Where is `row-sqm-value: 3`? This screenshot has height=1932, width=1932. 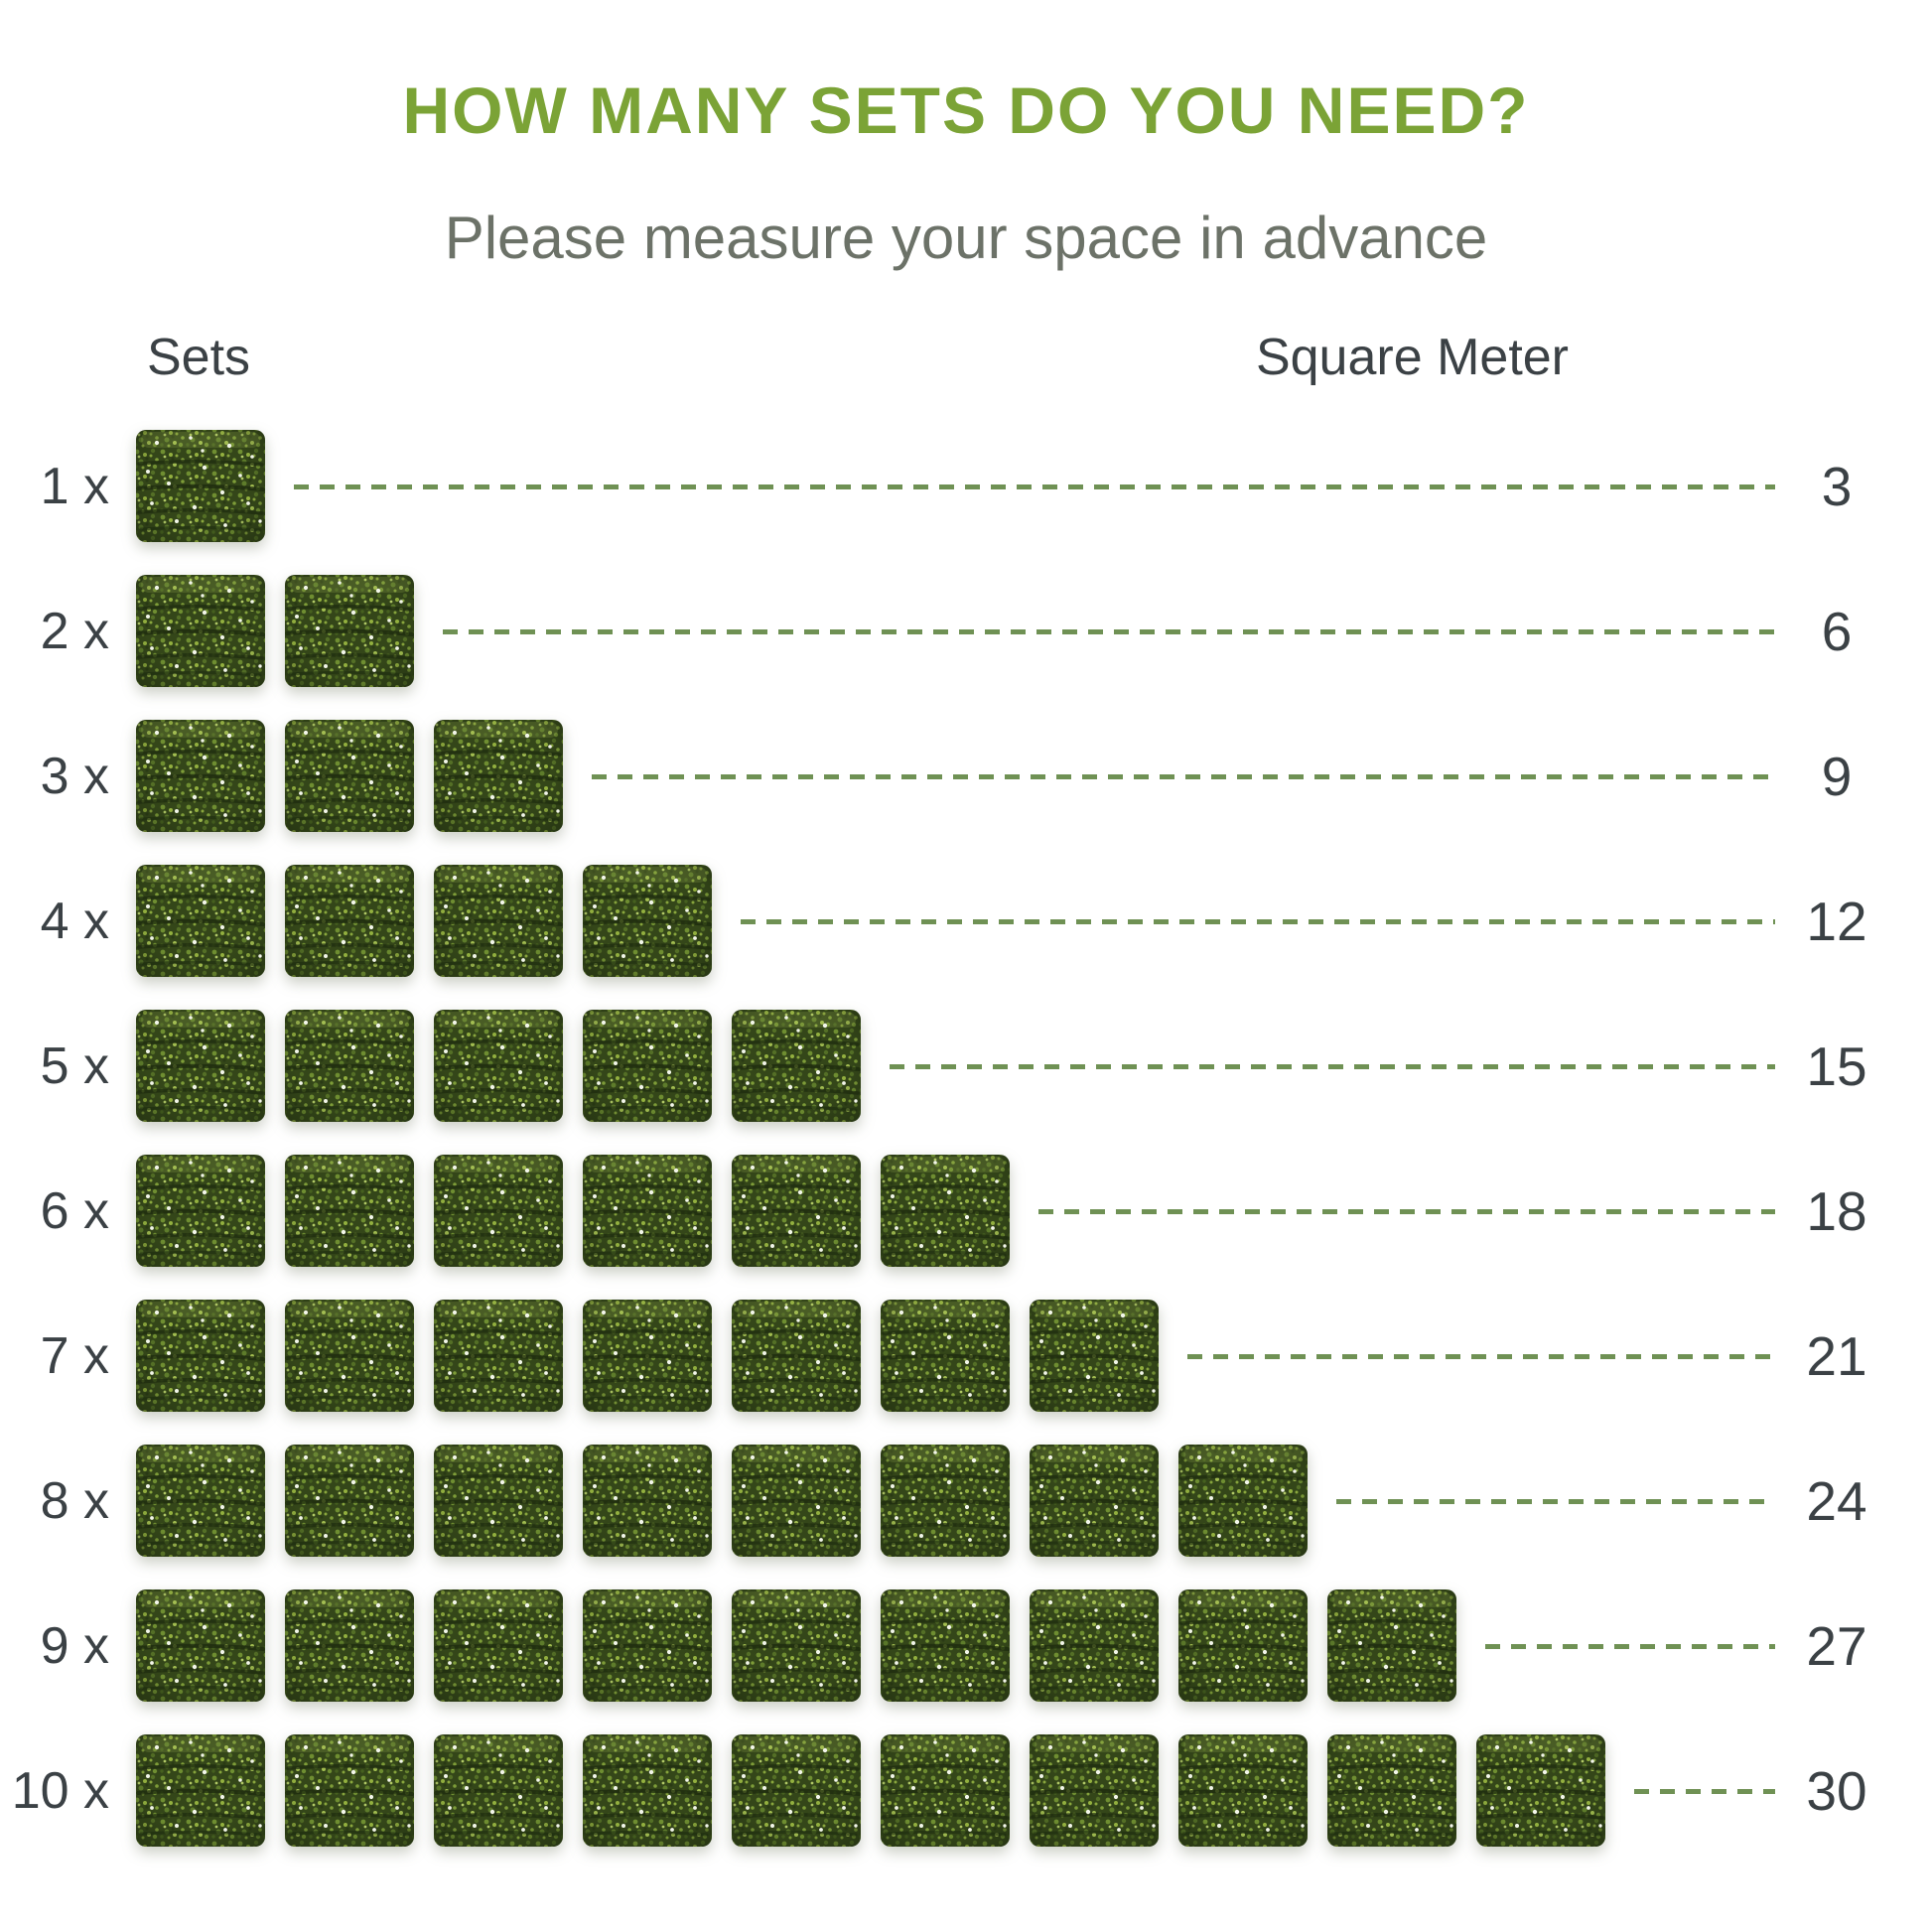
row-sqm-value: 3 is located at coordinates (1837, 487).